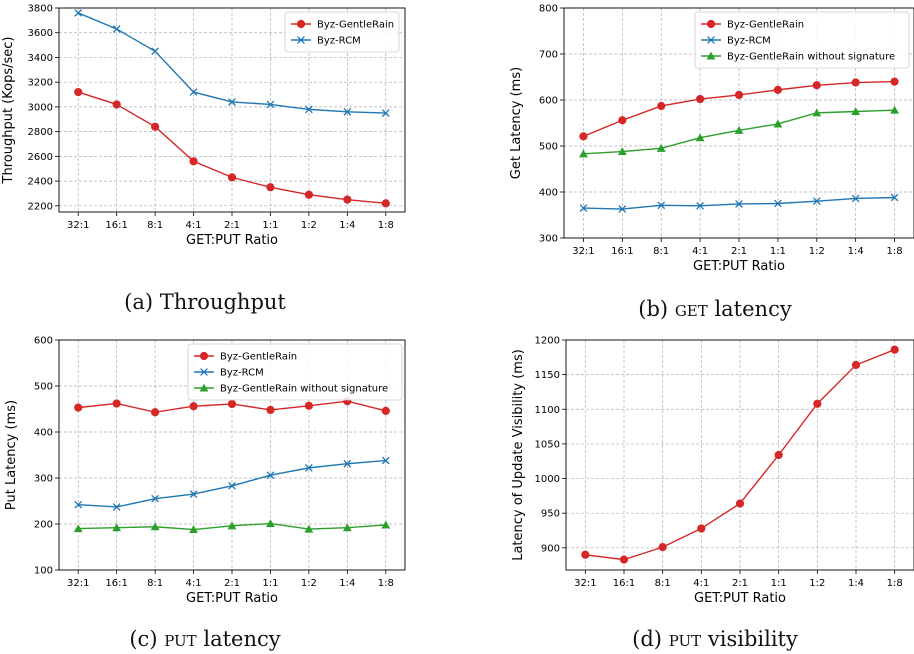 The height and width of the screenshot is (654, 914). Describe the element at coordinates (43, 571) in the screenshot. I see `y-tick-label: 100` at that location.